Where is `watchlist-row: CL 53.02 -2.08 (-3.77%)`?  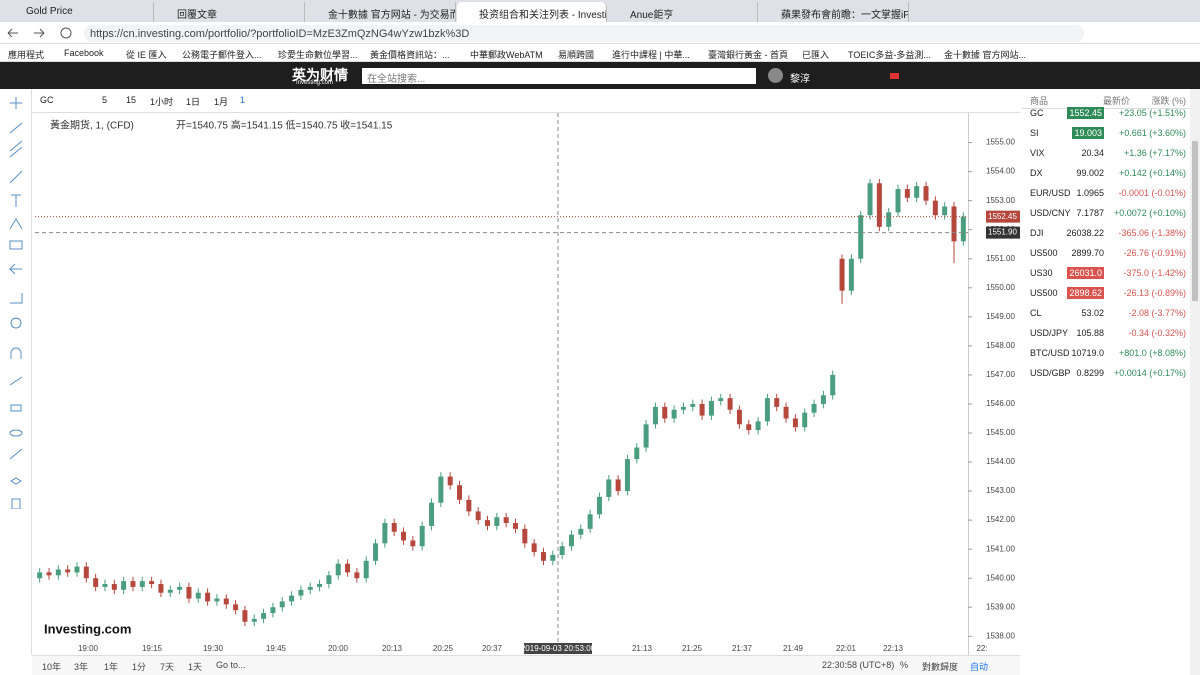 watchlist-row: CL 53.02 -2.08 (-3.77%) is located at coordinates (1106, 313).